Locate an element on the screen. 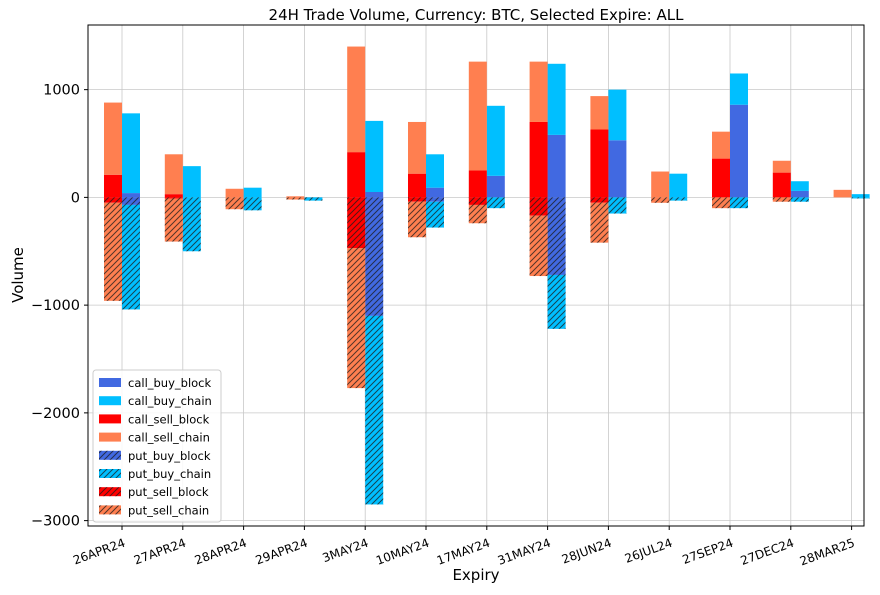  legend-label: put_sell_block is located at coordinates (168, 492).